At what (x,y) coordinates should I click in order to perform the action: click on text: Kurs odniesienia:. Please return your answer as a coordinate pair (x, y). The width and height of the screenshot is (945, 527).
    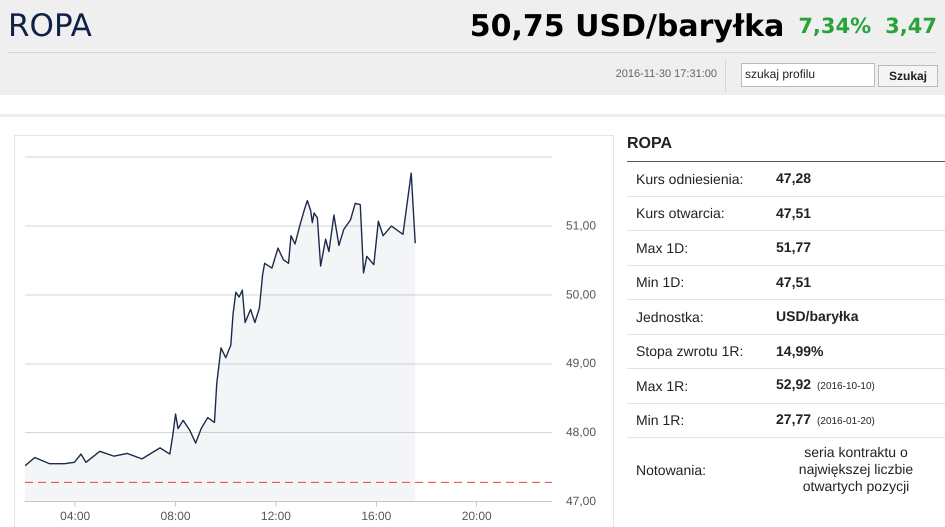
    Looking at the image, I should click on (690, 178).